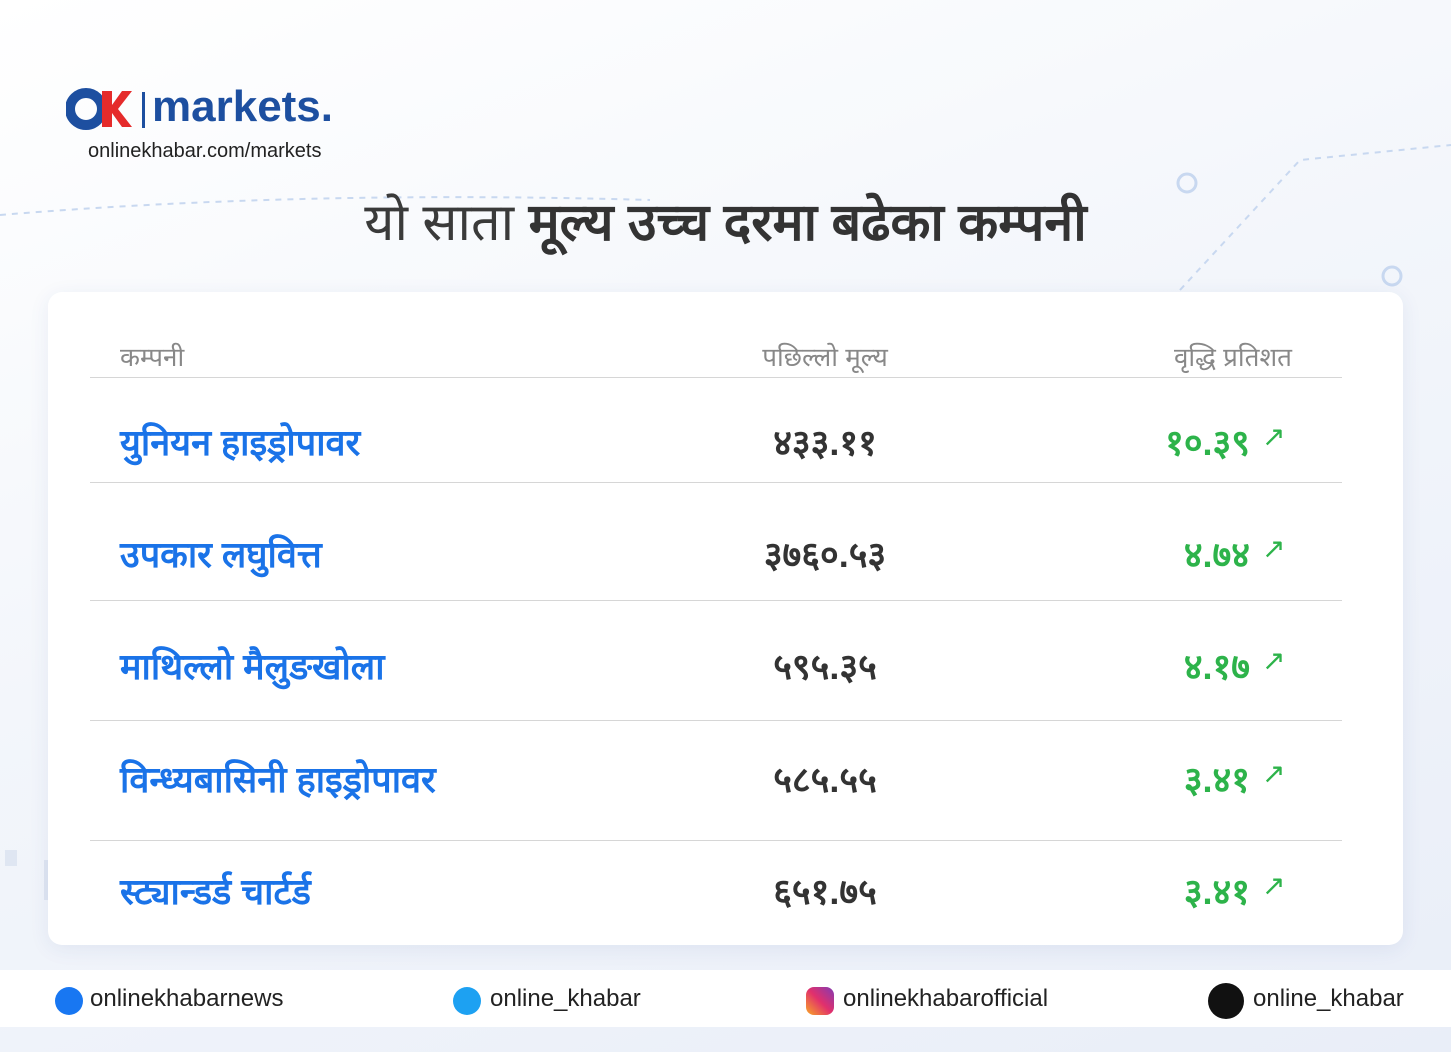 This screenshot has width=1451, height=1052. Describe the element at coordinates (825, 666) in the screenshot. I see `last-price: ५९५.३५` at that location.